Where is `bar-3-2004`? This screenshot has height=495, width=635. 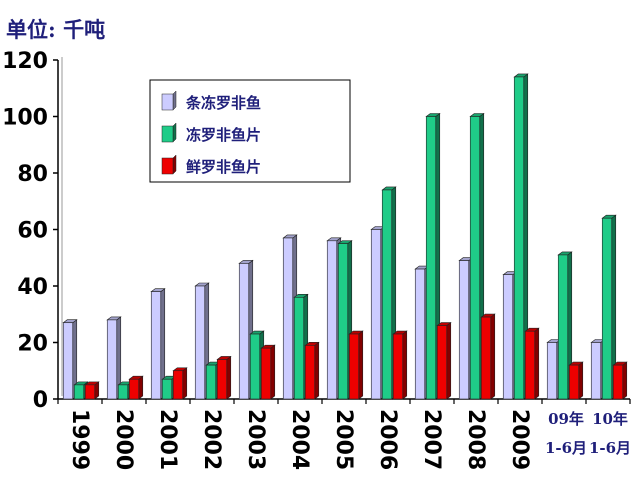
bar-3-2004 is located at coordinates (312, 370).